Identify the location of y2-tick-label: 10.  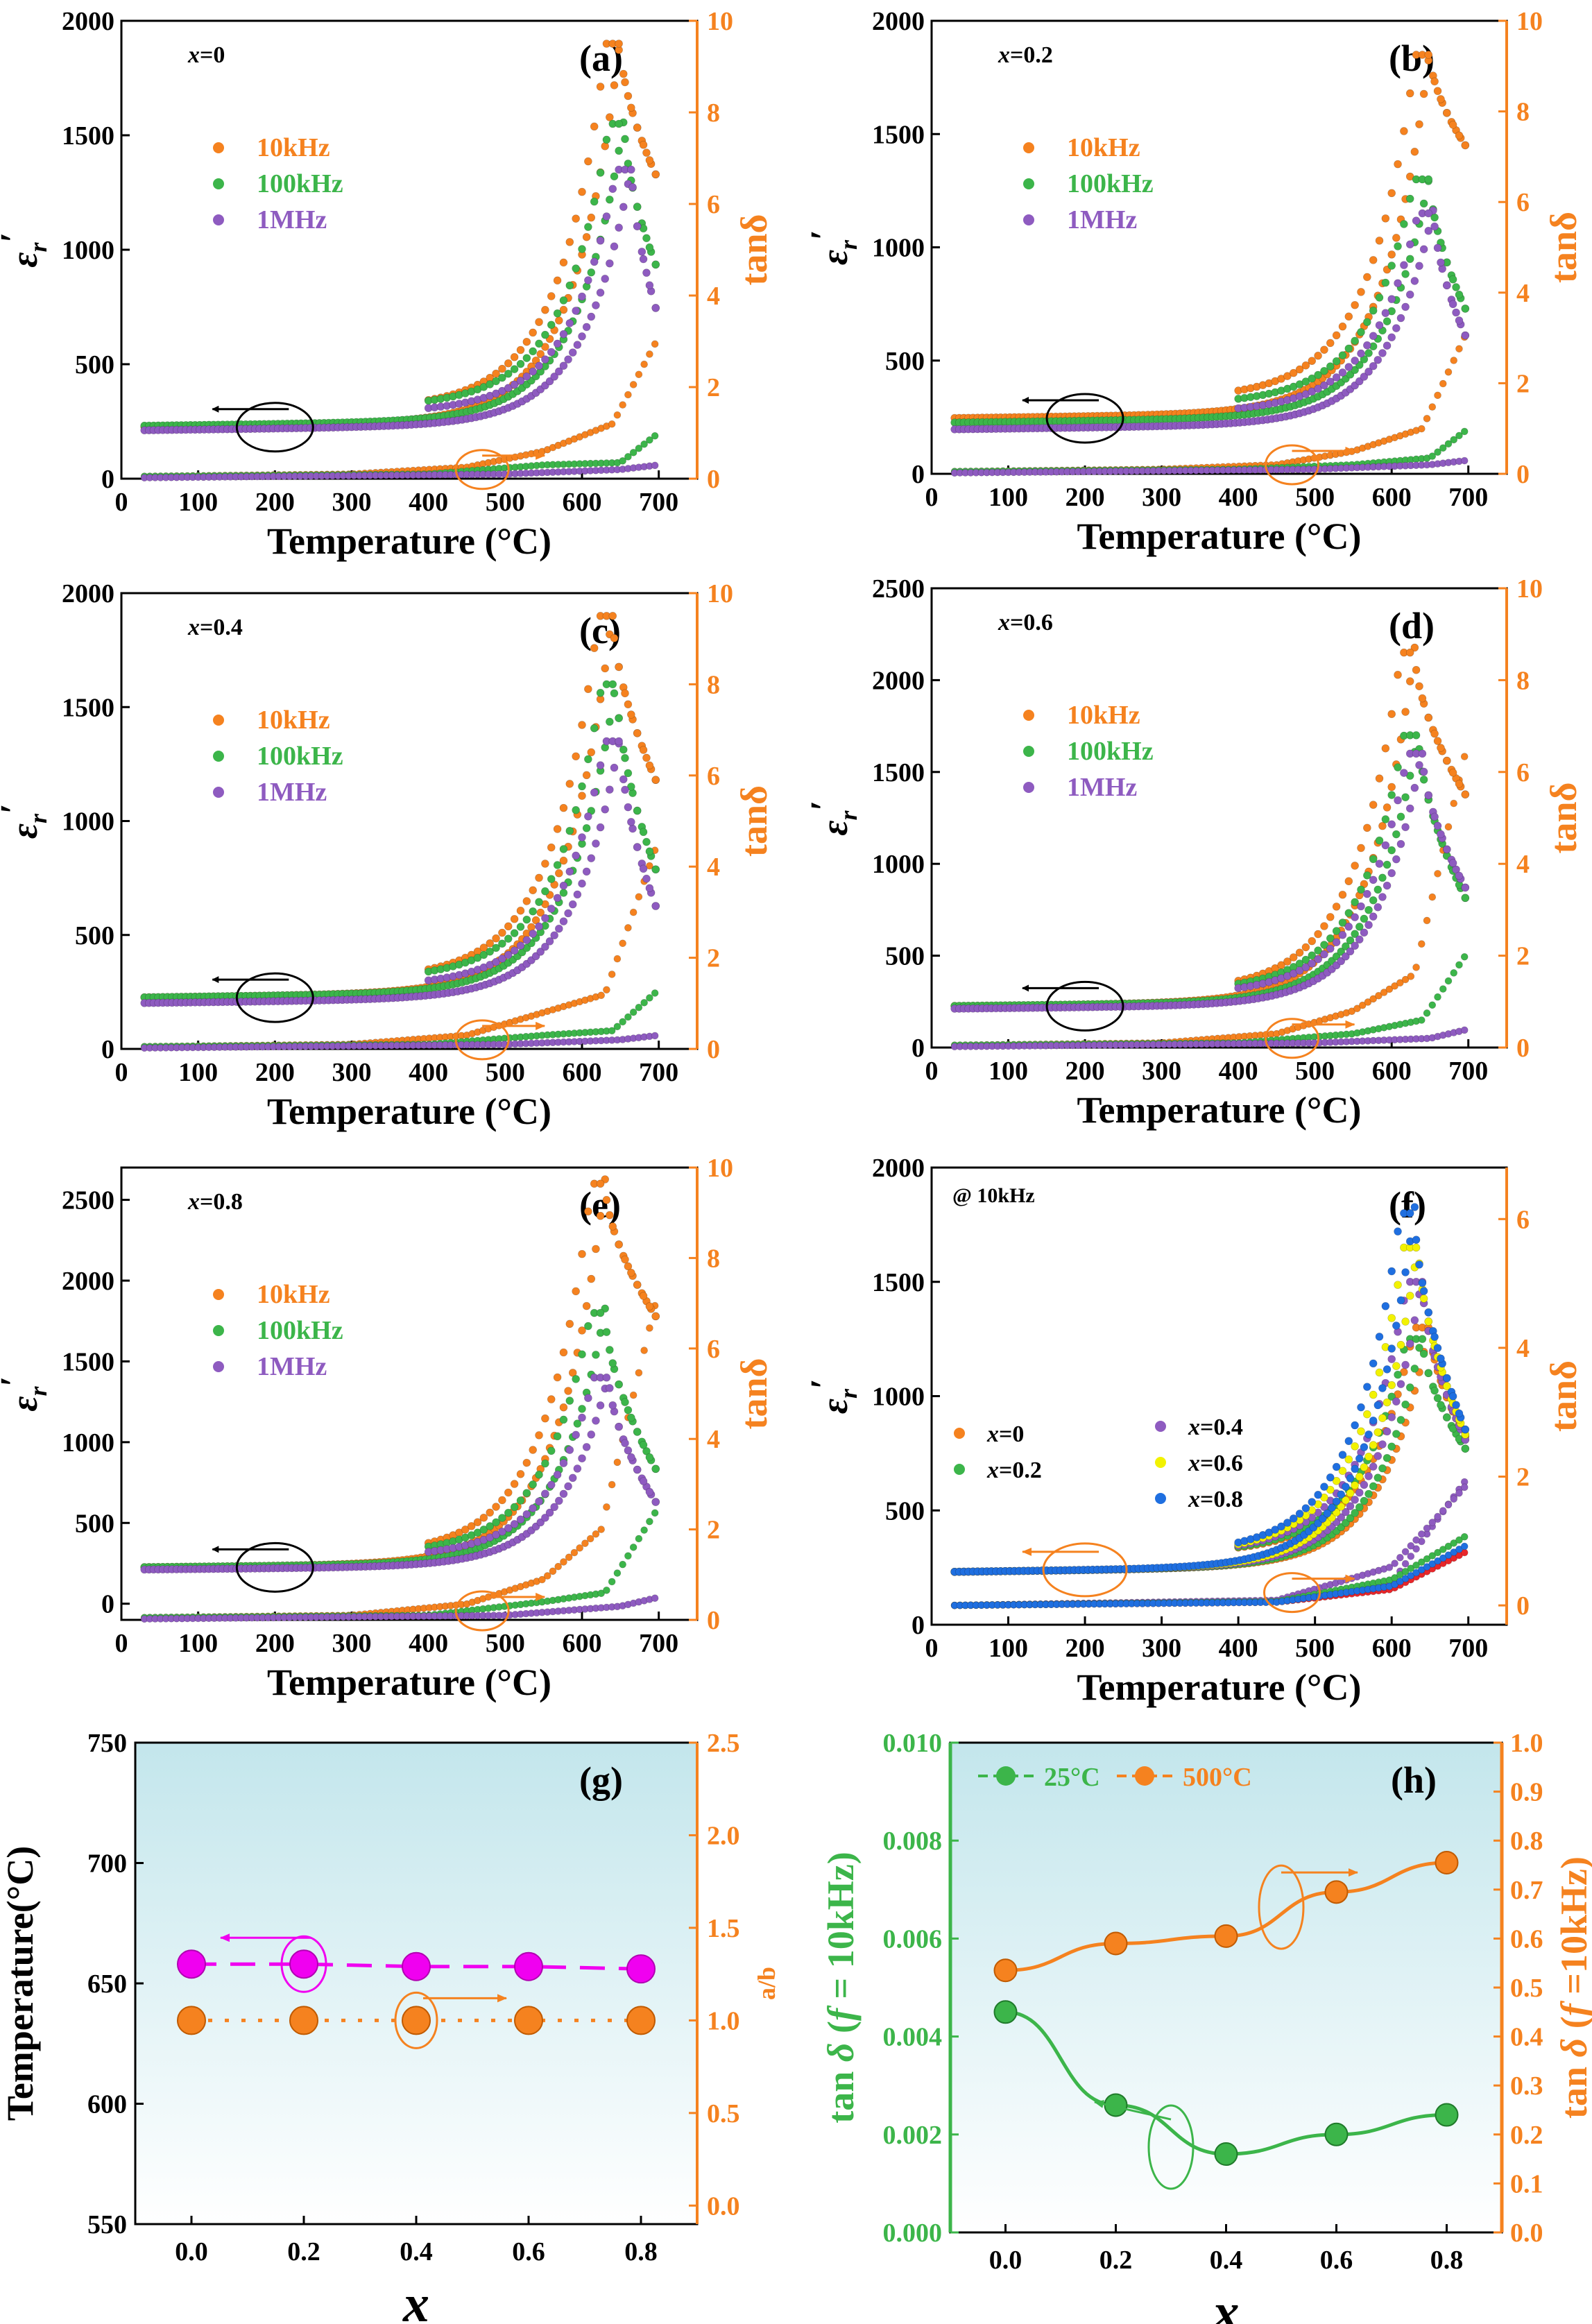
(720, 21).